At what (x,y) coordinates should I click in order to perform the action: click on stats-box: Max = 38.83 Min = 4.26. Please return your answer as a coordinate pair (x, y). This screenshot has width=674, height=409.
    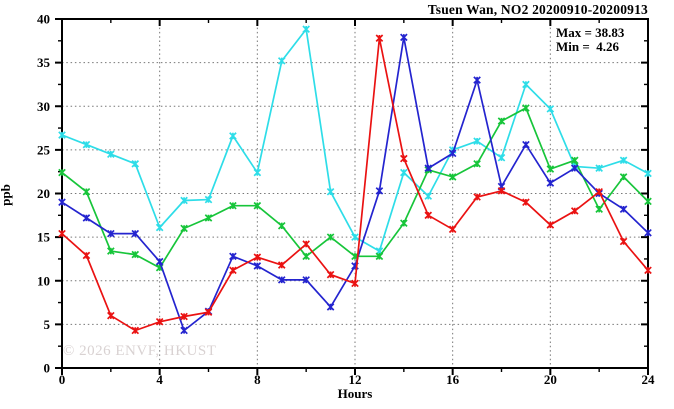
    Looking at the image, I should click on (590, 40).